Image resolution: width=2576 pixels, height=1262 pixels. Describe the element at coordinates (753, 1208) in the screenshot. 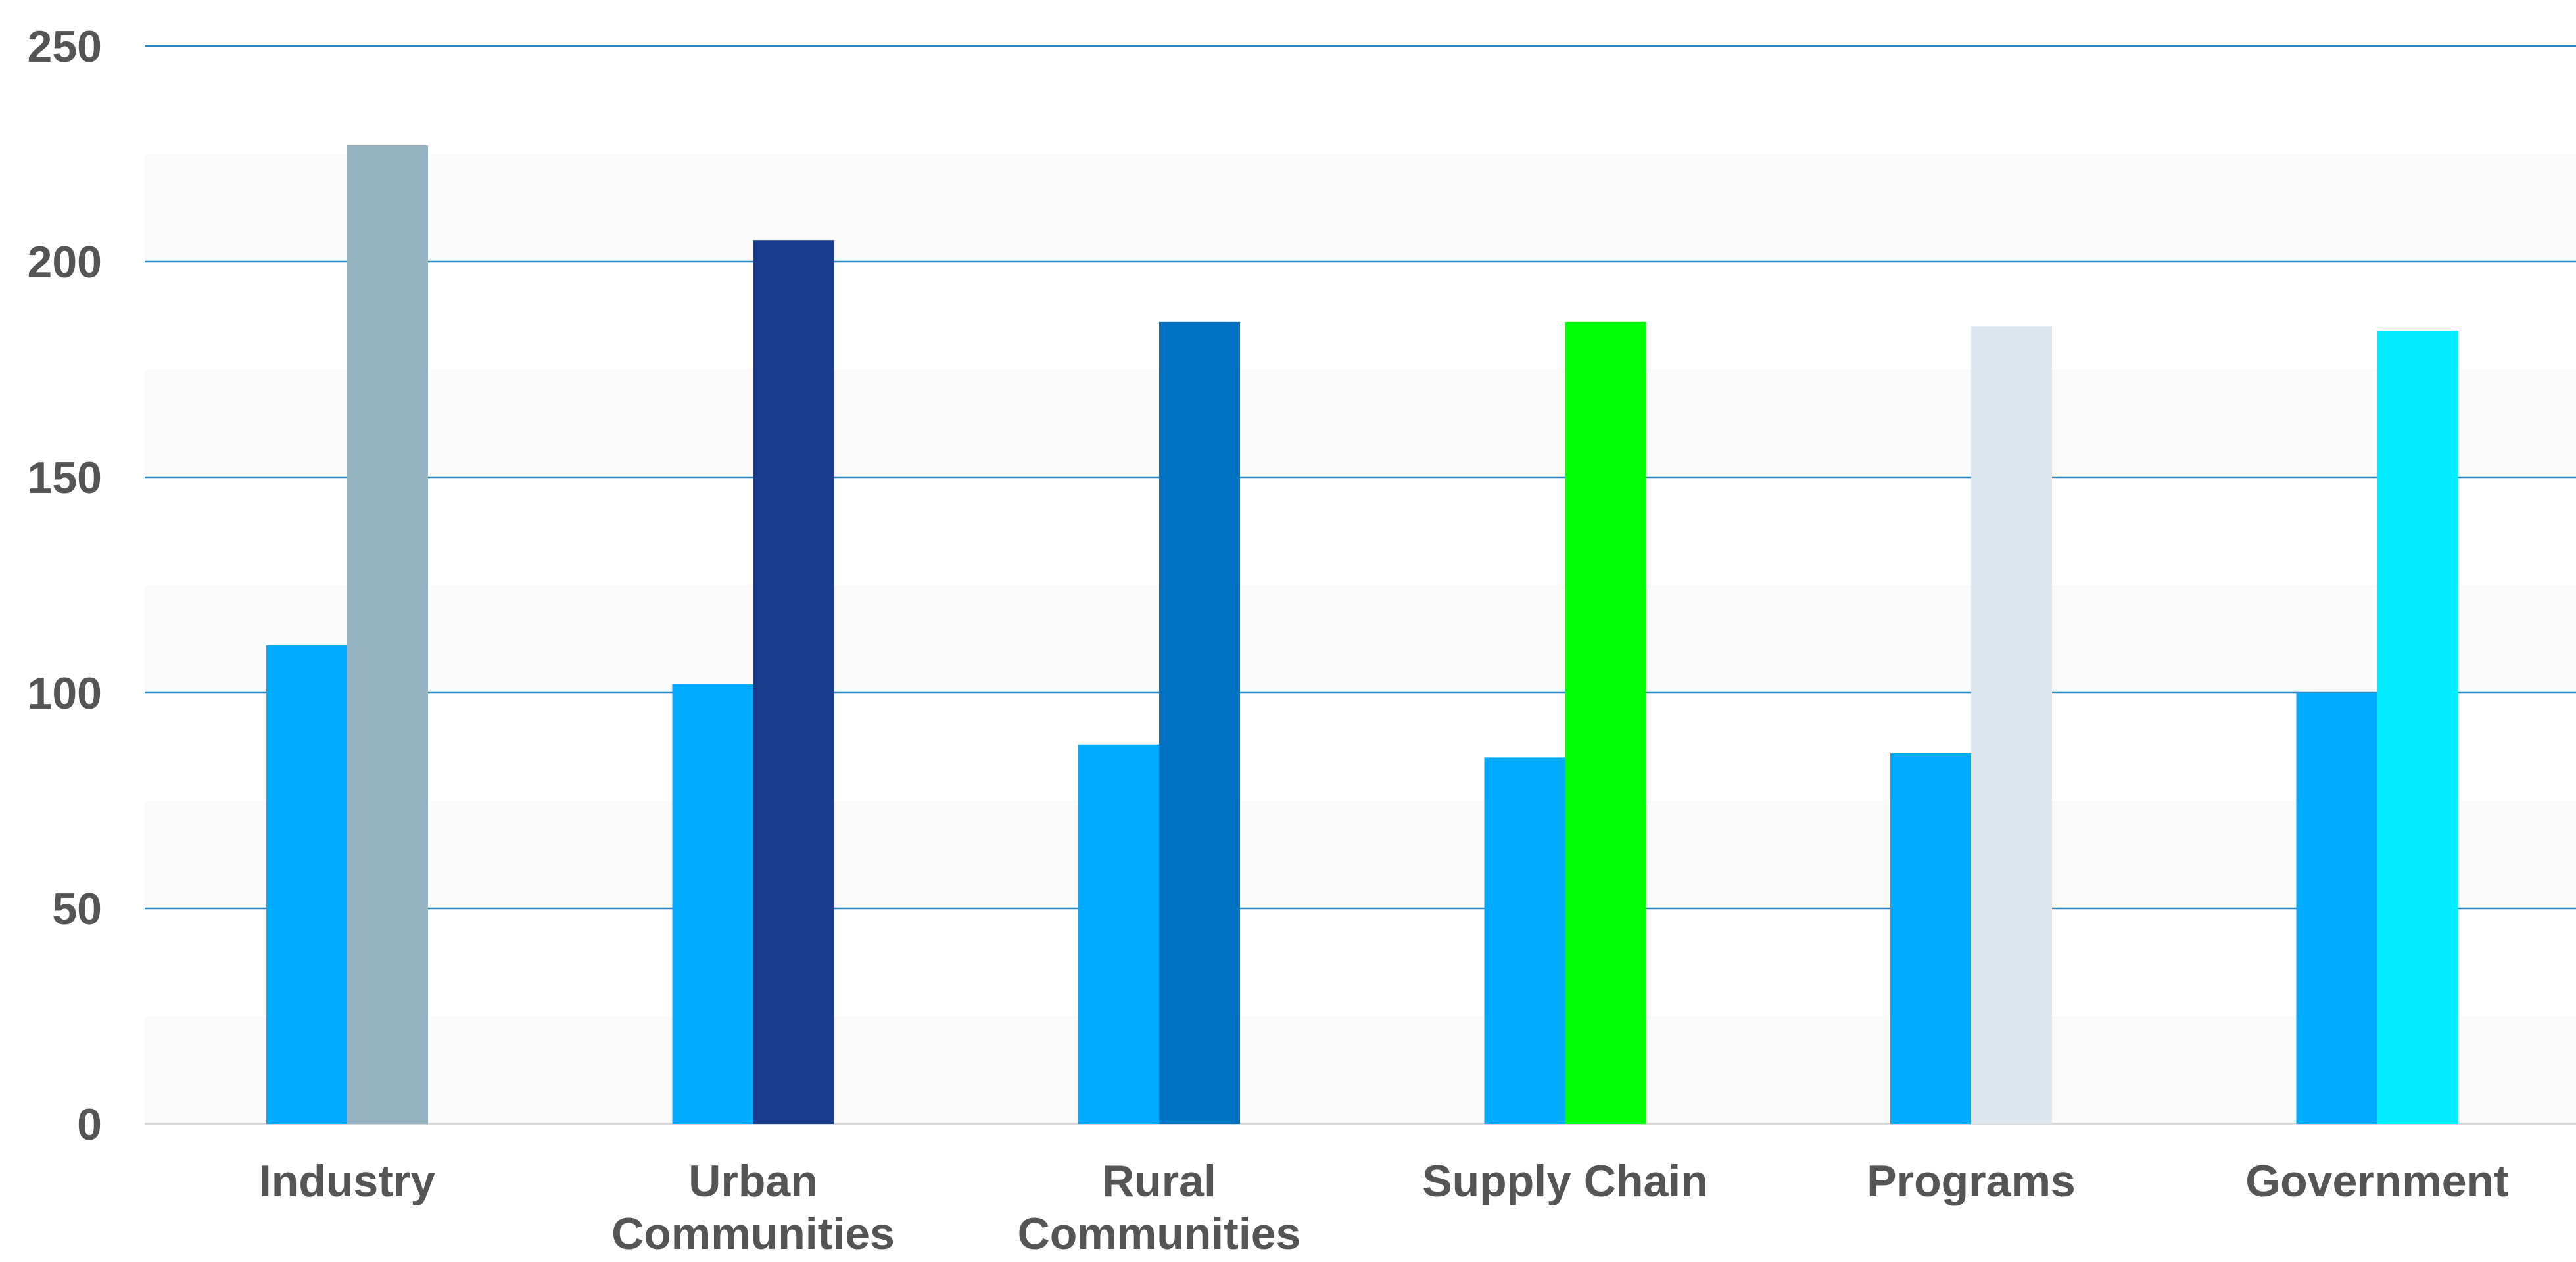

I see `x-tick-label: Urban Communities` at that location.